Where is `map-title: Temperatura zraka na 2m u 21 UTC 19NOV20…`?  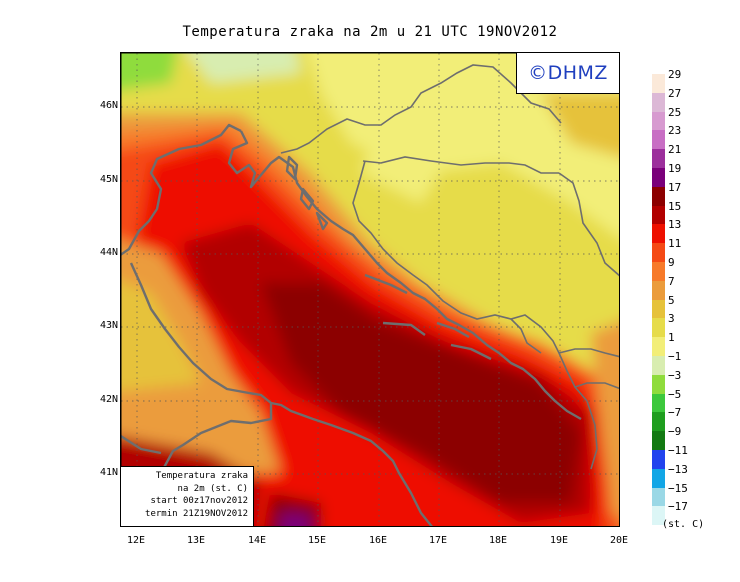
map-title: Temperatura zraka na 2m u 21 UTC 19NOV20… is located at coordinates (370, 32).